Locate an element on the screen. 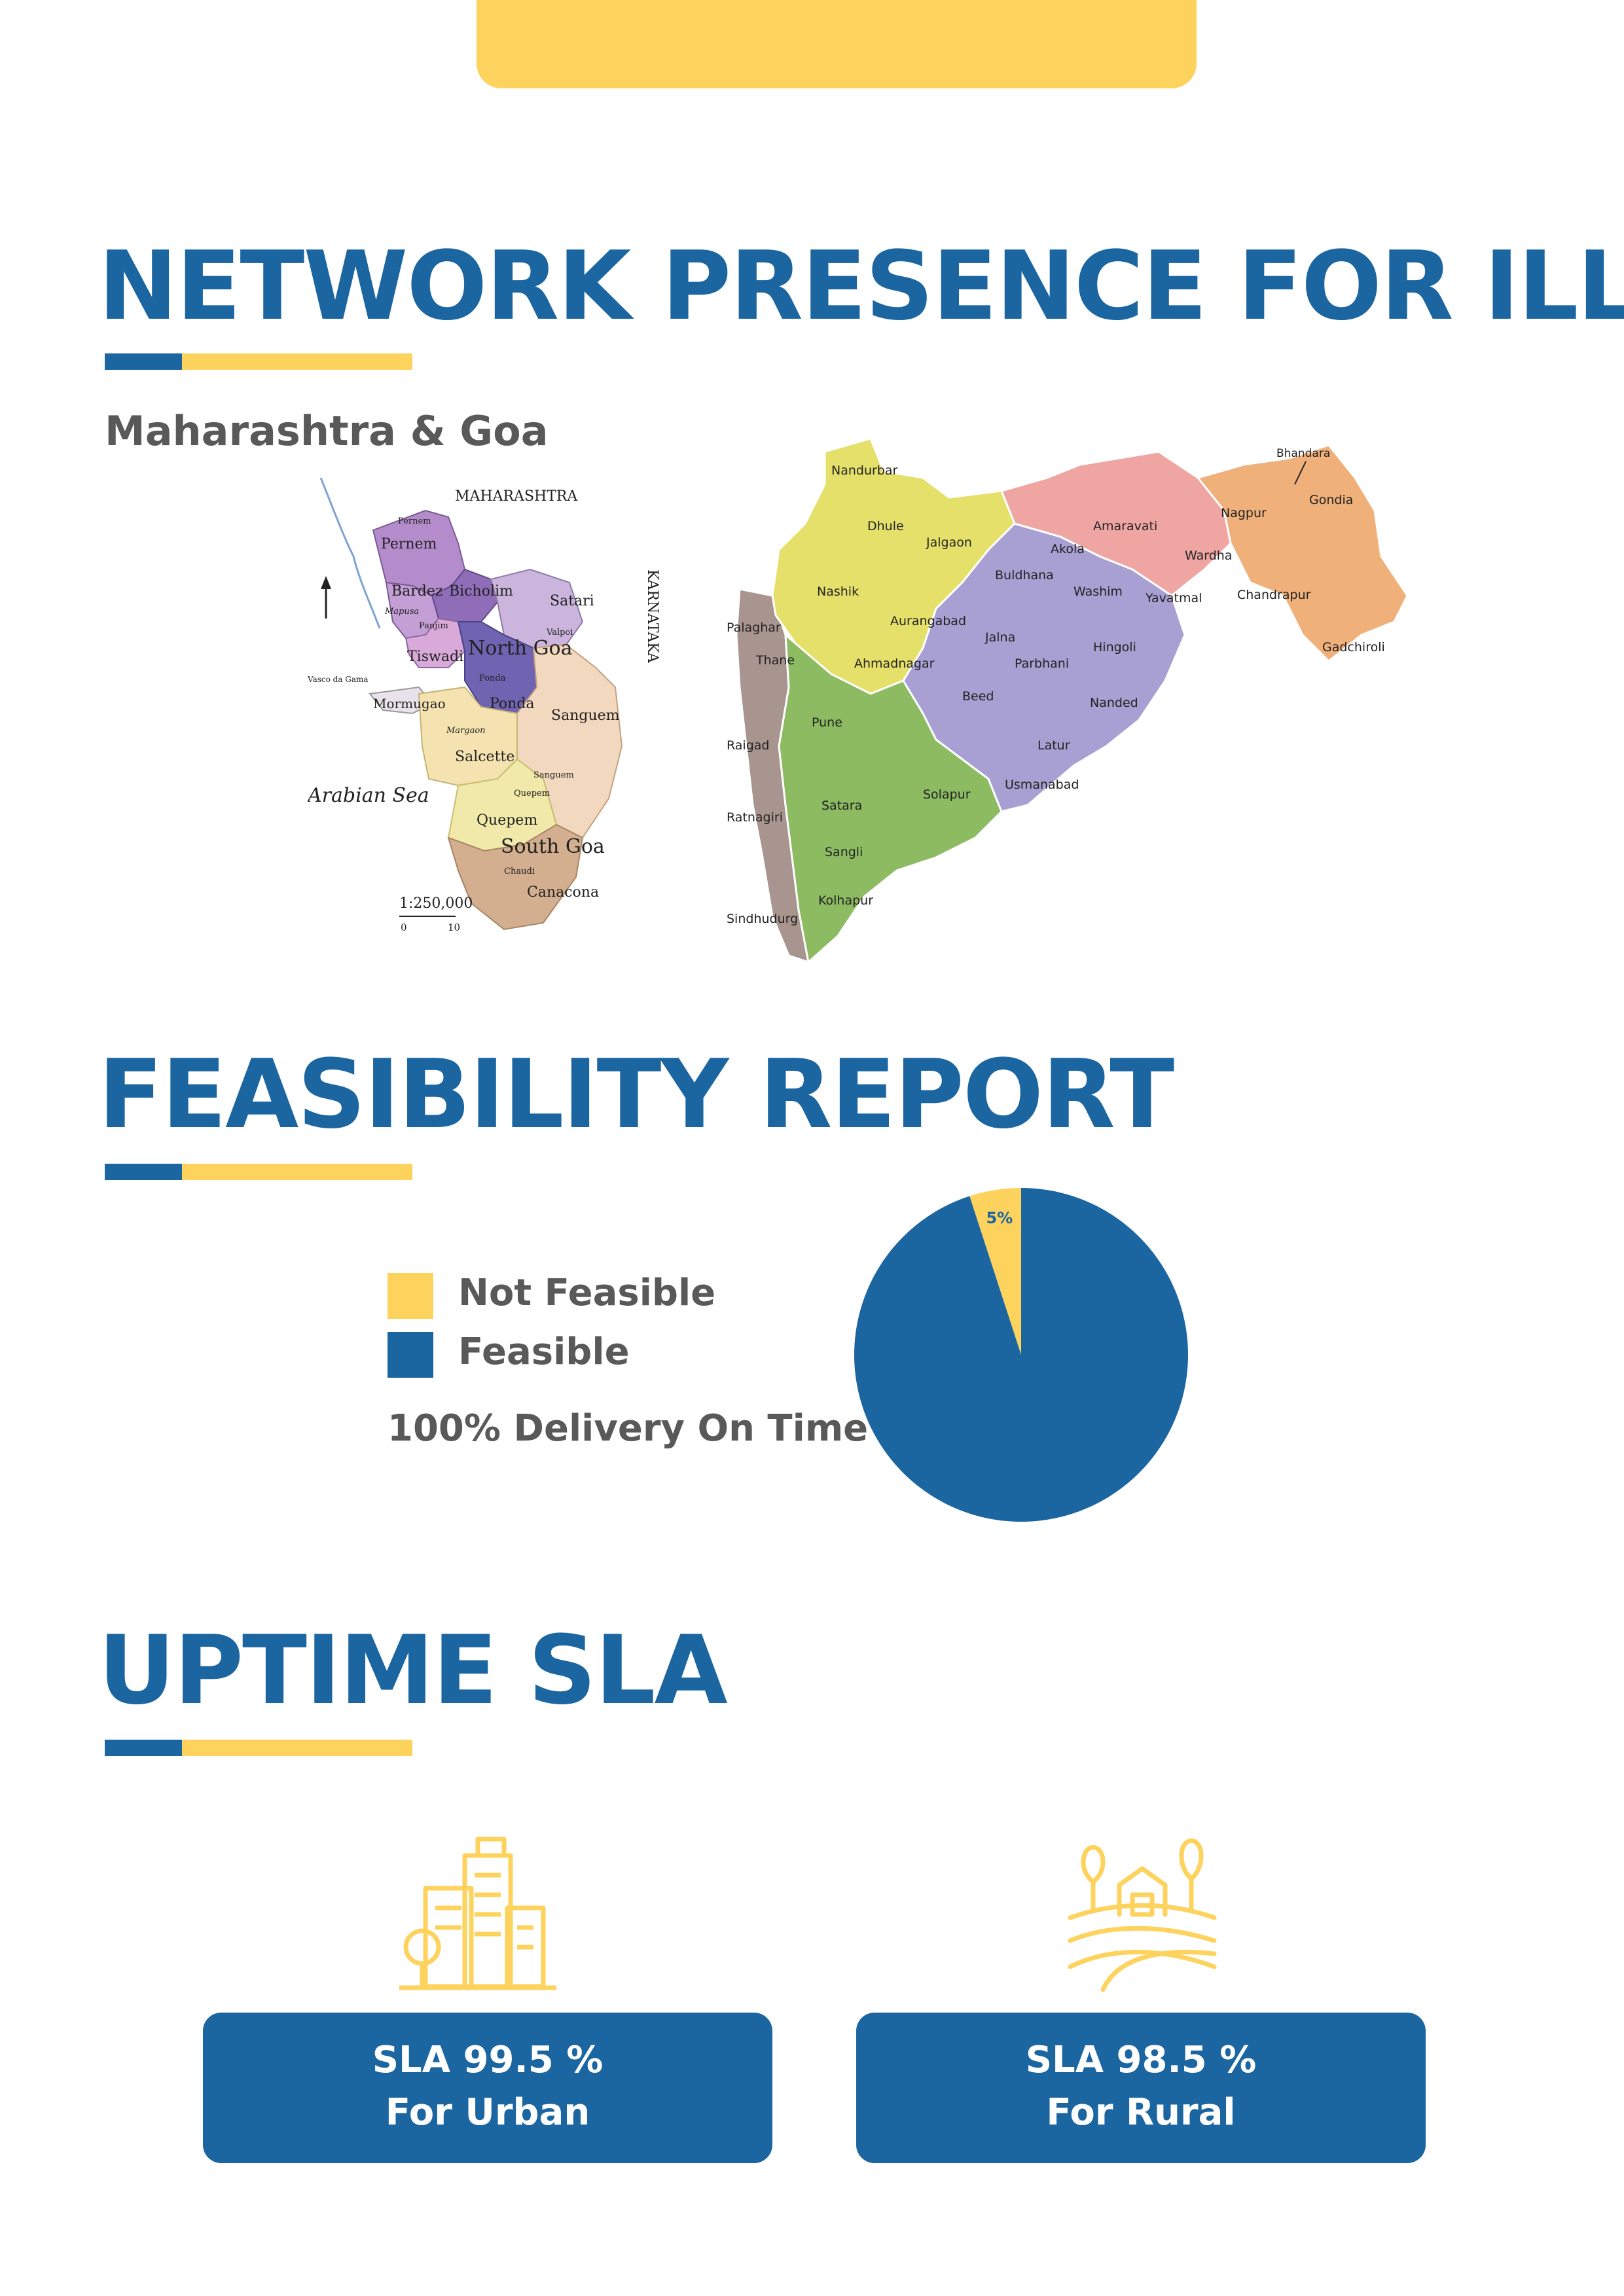 Image resolution: width=1624 pixels, height=2296 pixels. delivery-note: 100% Delivery On Time is located at coordinates (628, 1428).